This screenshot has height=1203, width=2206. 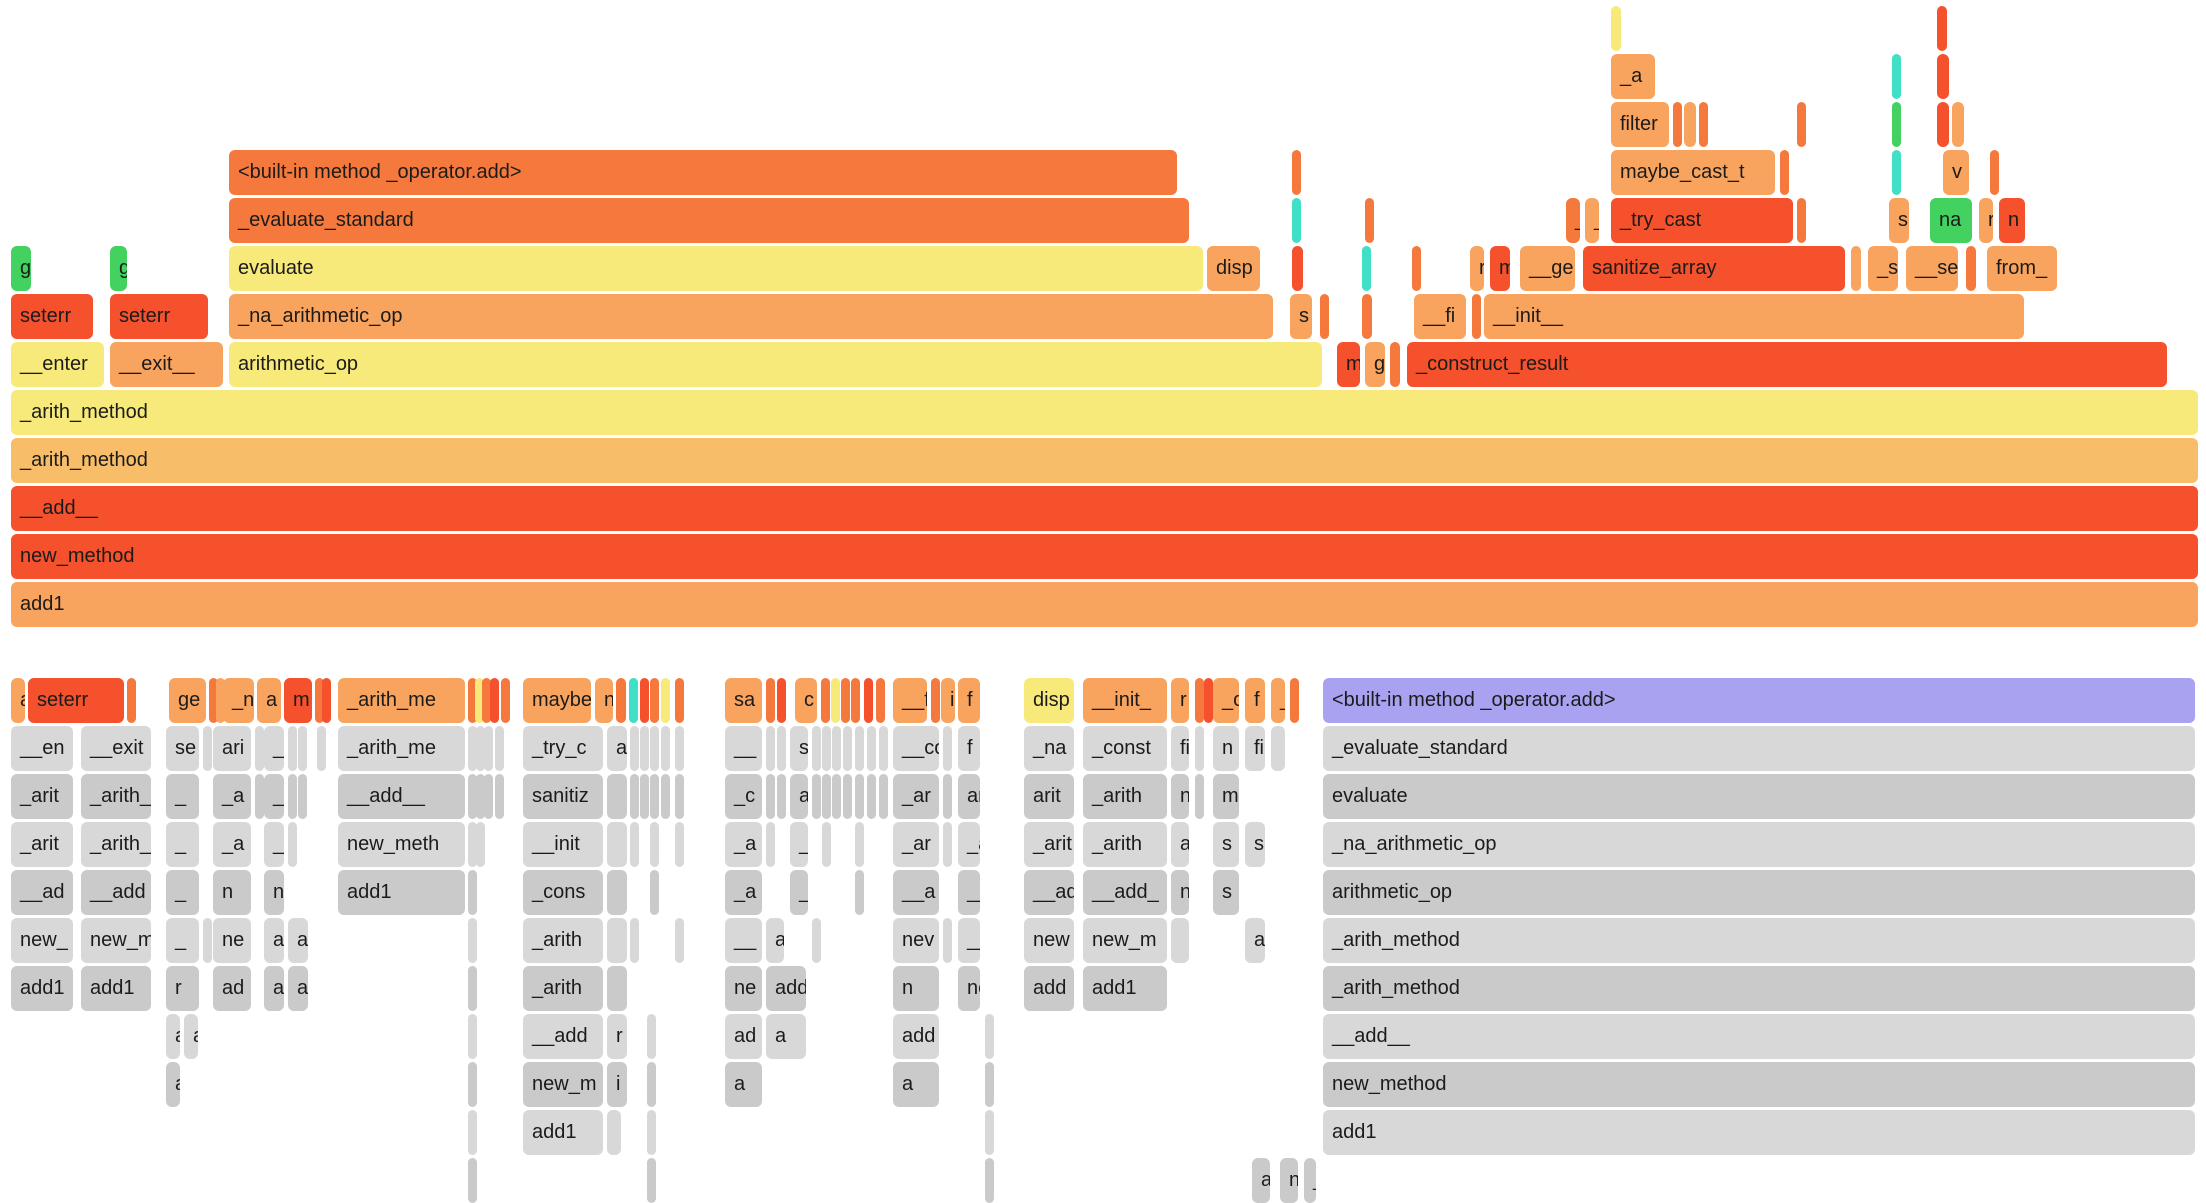 What do you see at coordinates (969, 796) in the screenshot?
I see `frame-arit: arit` at bounding box center [969, 796].